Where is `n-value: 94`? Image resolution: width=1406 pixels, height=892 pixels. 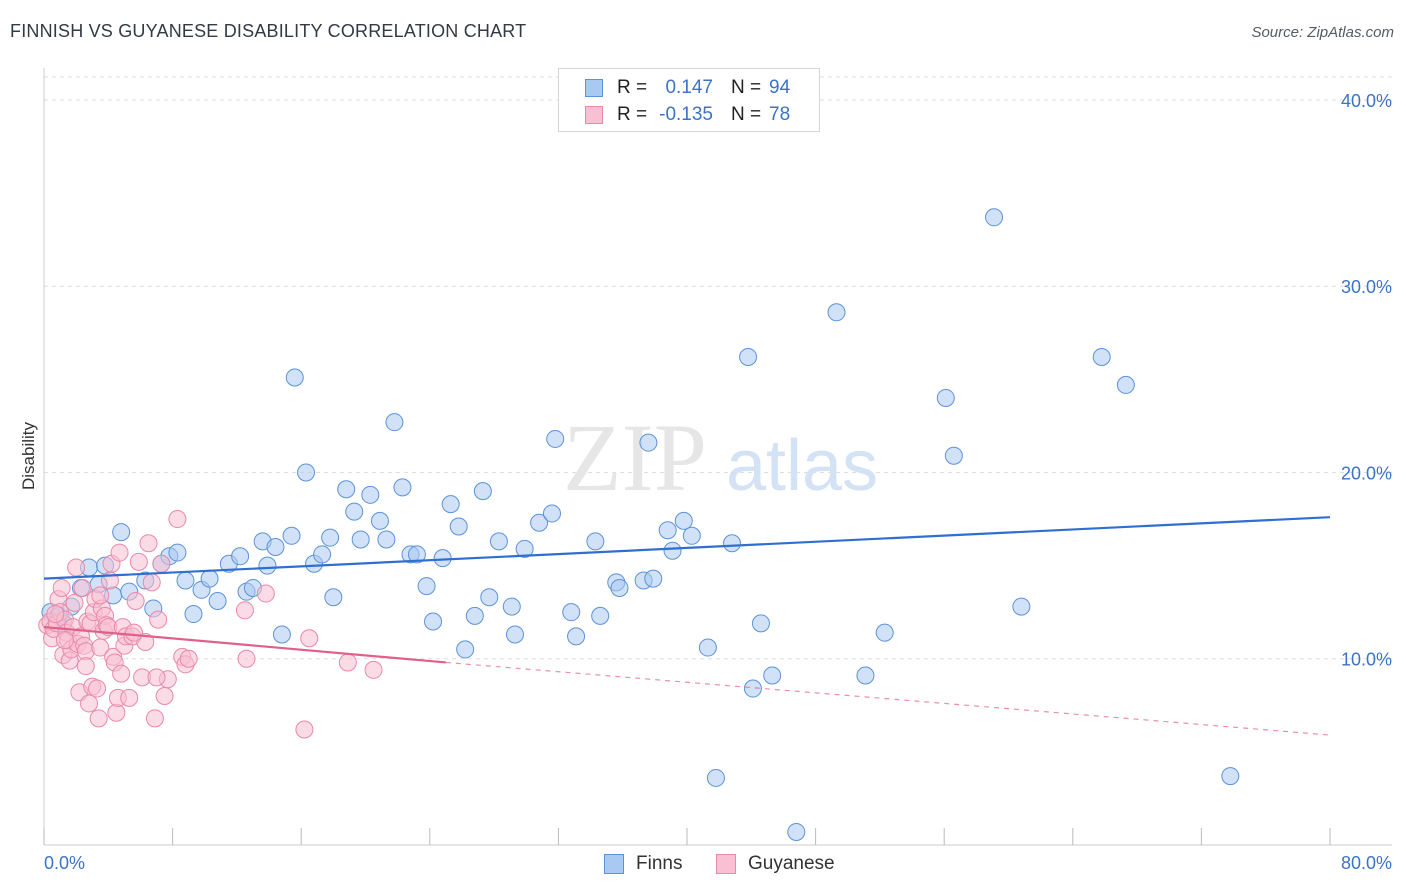
n-value: 94 is located at coordinates (780, 87).